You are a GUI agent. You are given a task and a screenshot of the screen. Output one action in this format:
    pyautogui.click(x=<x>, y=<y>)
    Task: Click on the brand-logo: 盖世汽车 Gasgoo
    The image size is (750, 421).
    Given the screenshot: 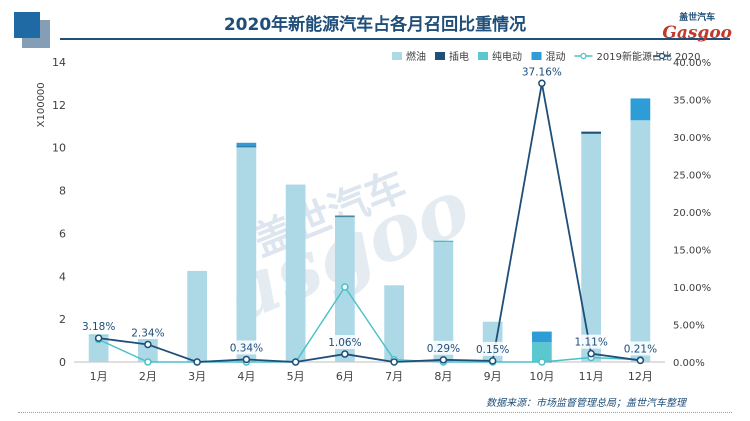 What is the action you would take?
    pyautogui.click(x=697, y=26)
    